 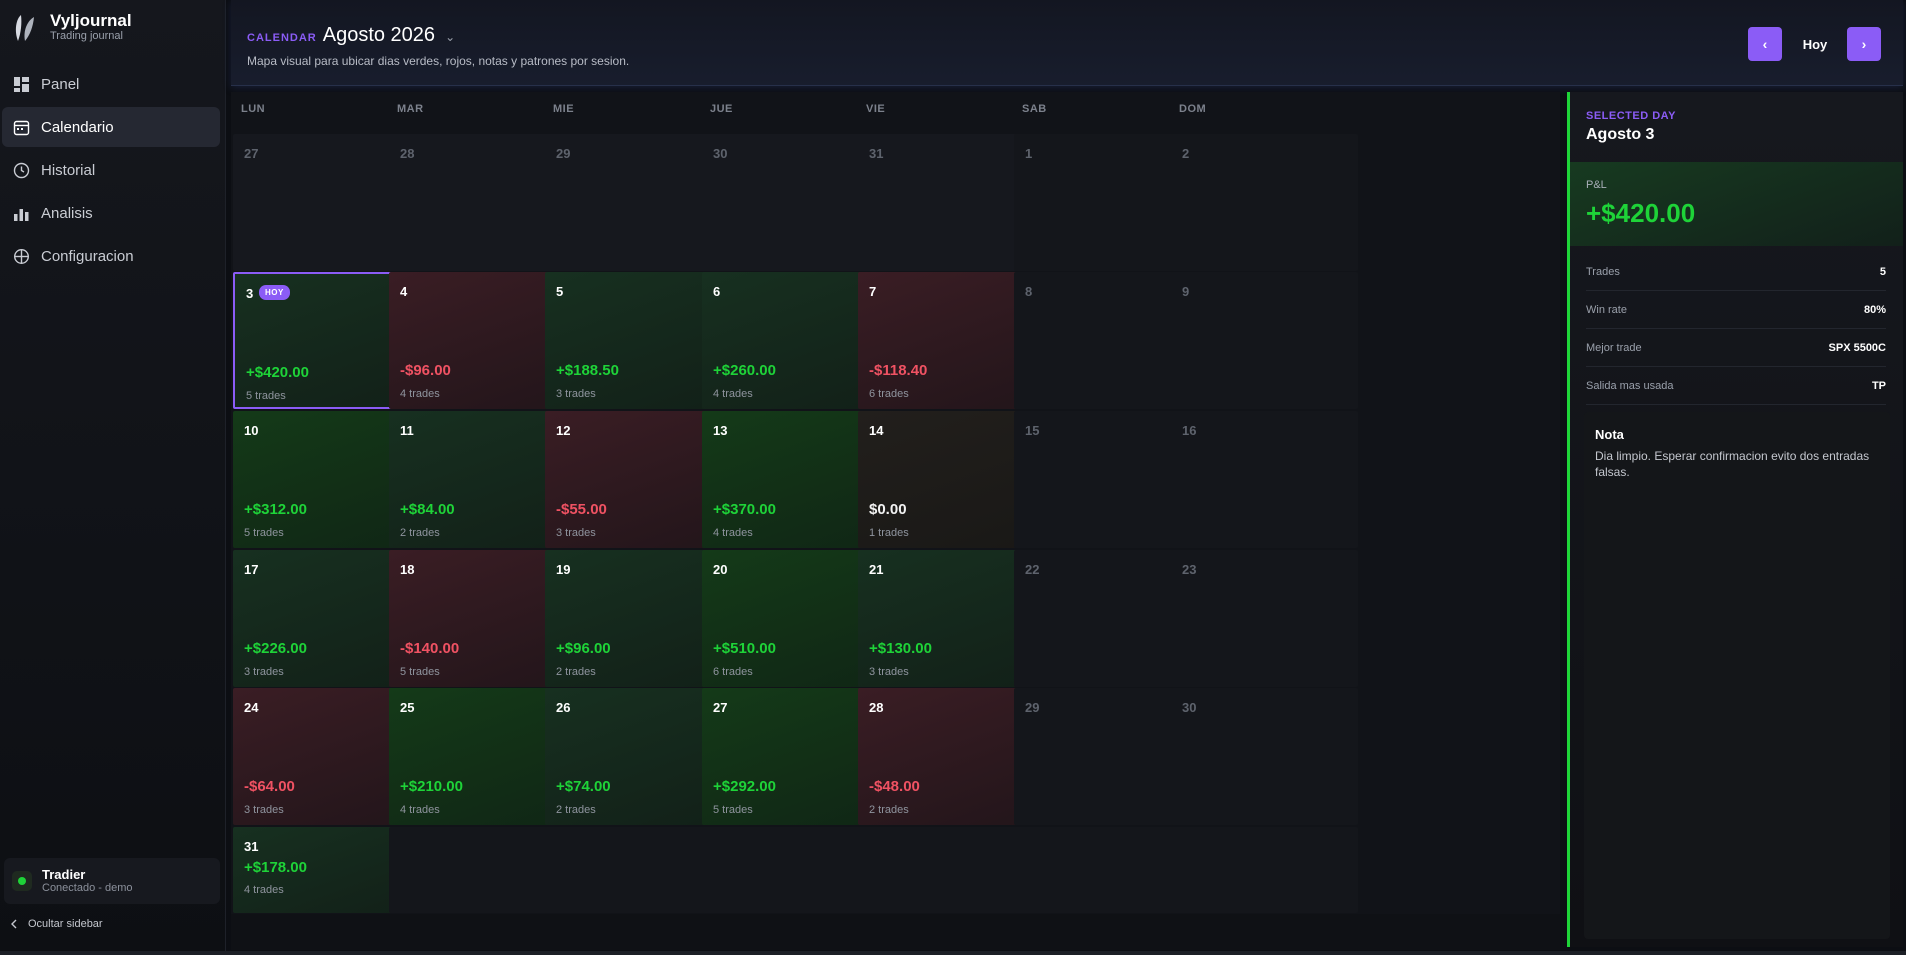 What do you see at coordinates (720, 569) in the screenshot?
I see `day-number: 20` at bounding box center [720, 569].